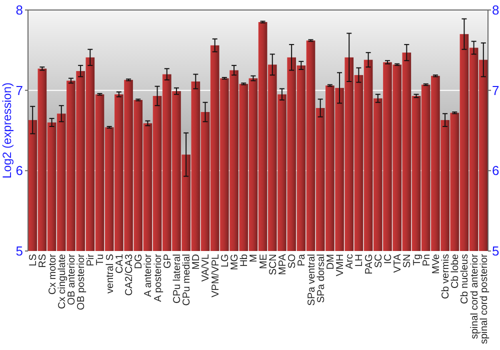  I want to click on x-tick-label: SO, so click(292, 261).